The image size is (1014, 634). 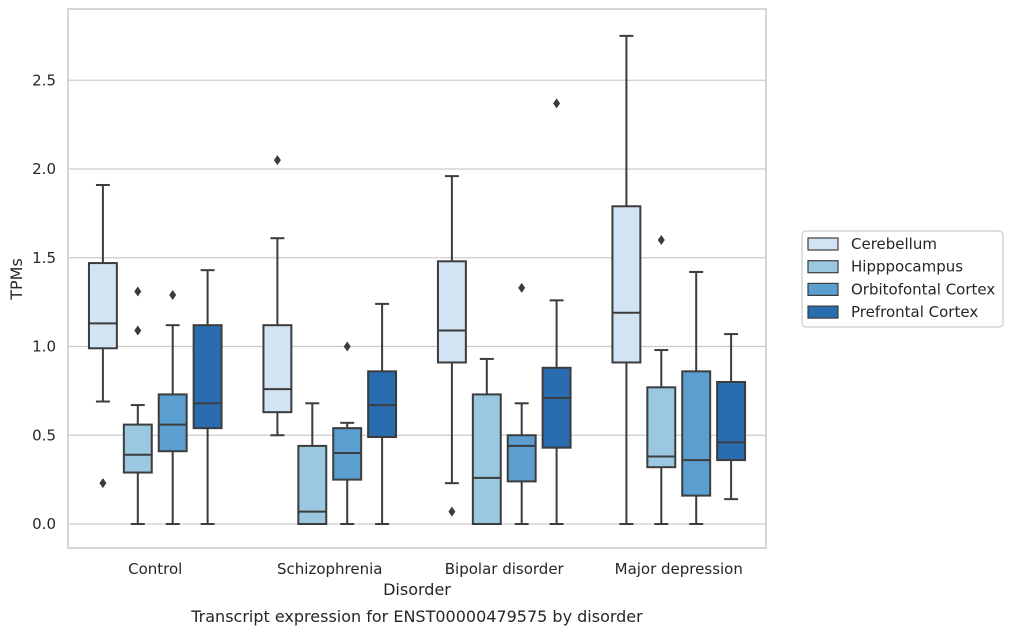 What do you see at coordinates (155, 569) in the screenshot?
I see `x-tick-label: Control` at bounding box center [155, 569].